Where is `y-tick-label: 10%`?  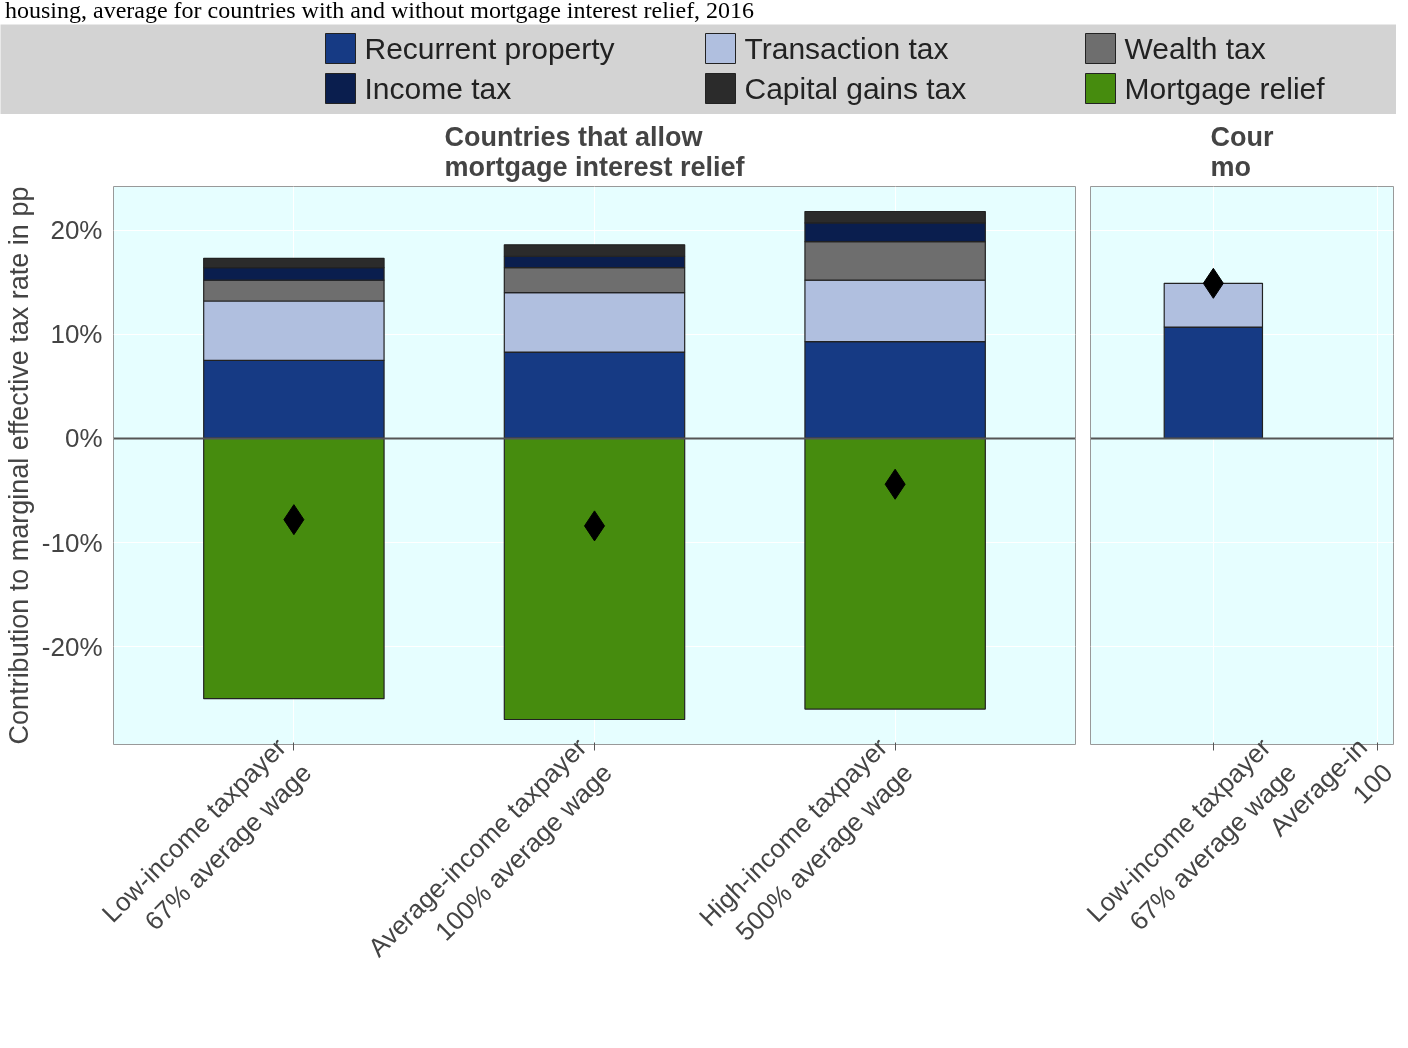 y-tick-label: 10% is located at coordinates (76, 334).